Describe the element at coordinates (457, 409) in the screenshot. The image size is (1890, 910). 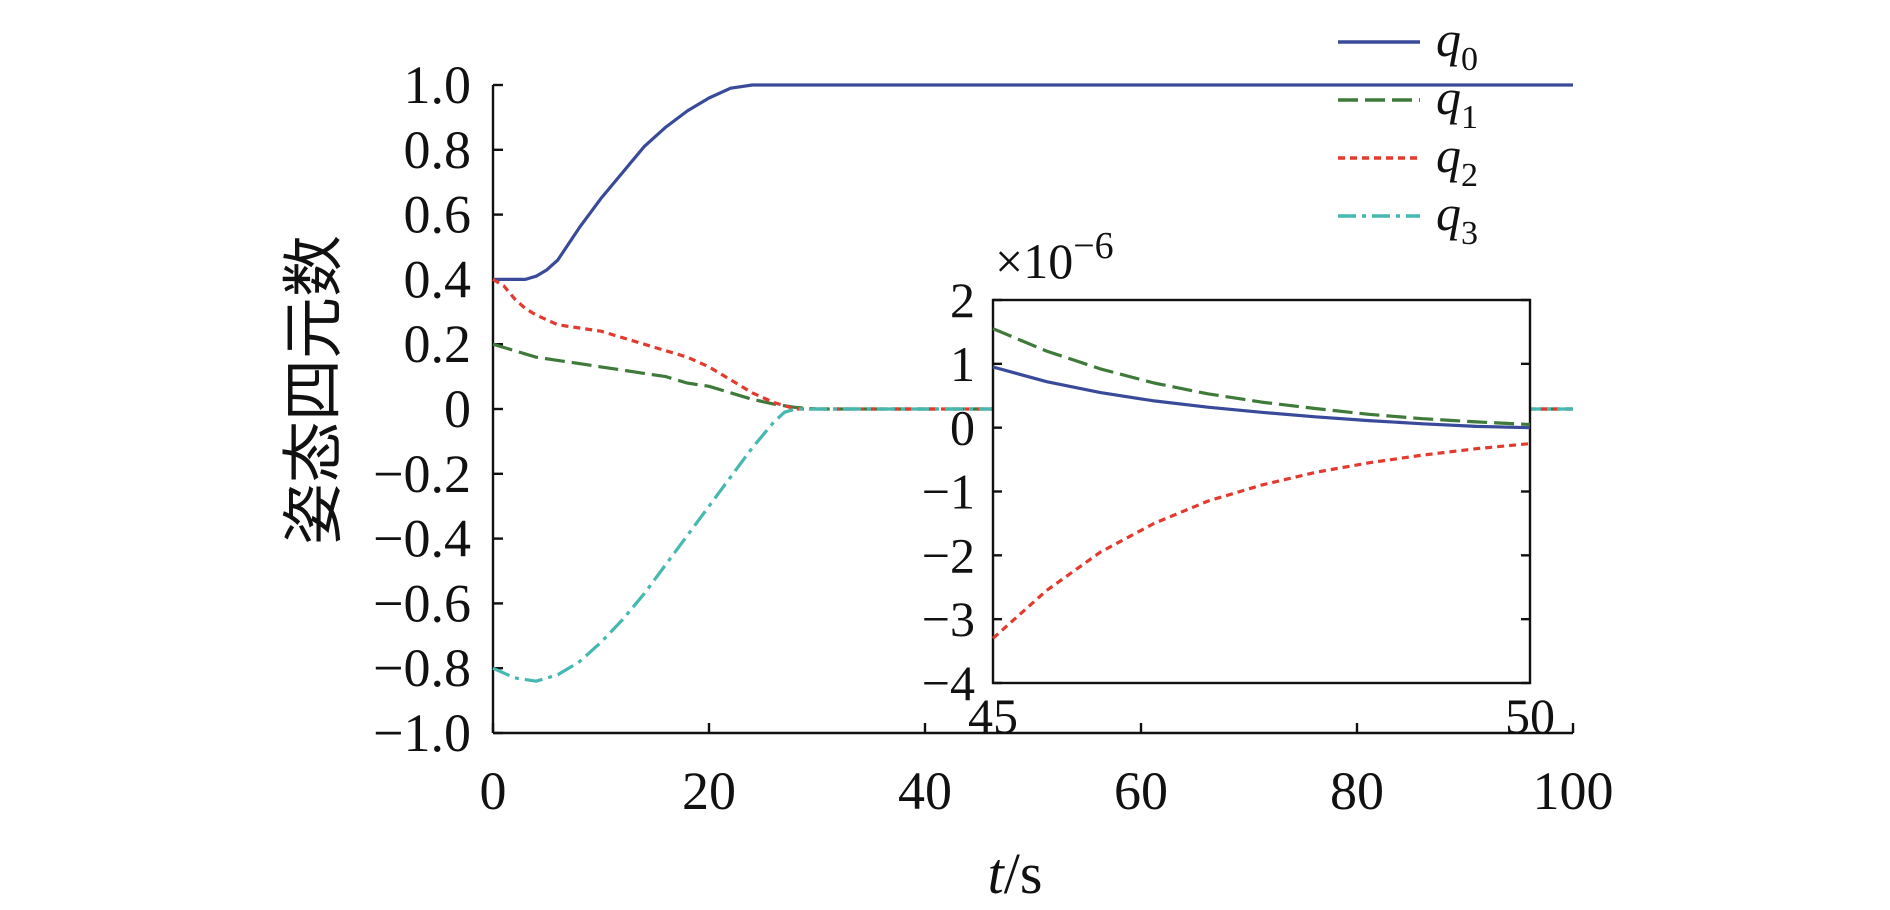
I see `y-tick-label: 0` at that location.